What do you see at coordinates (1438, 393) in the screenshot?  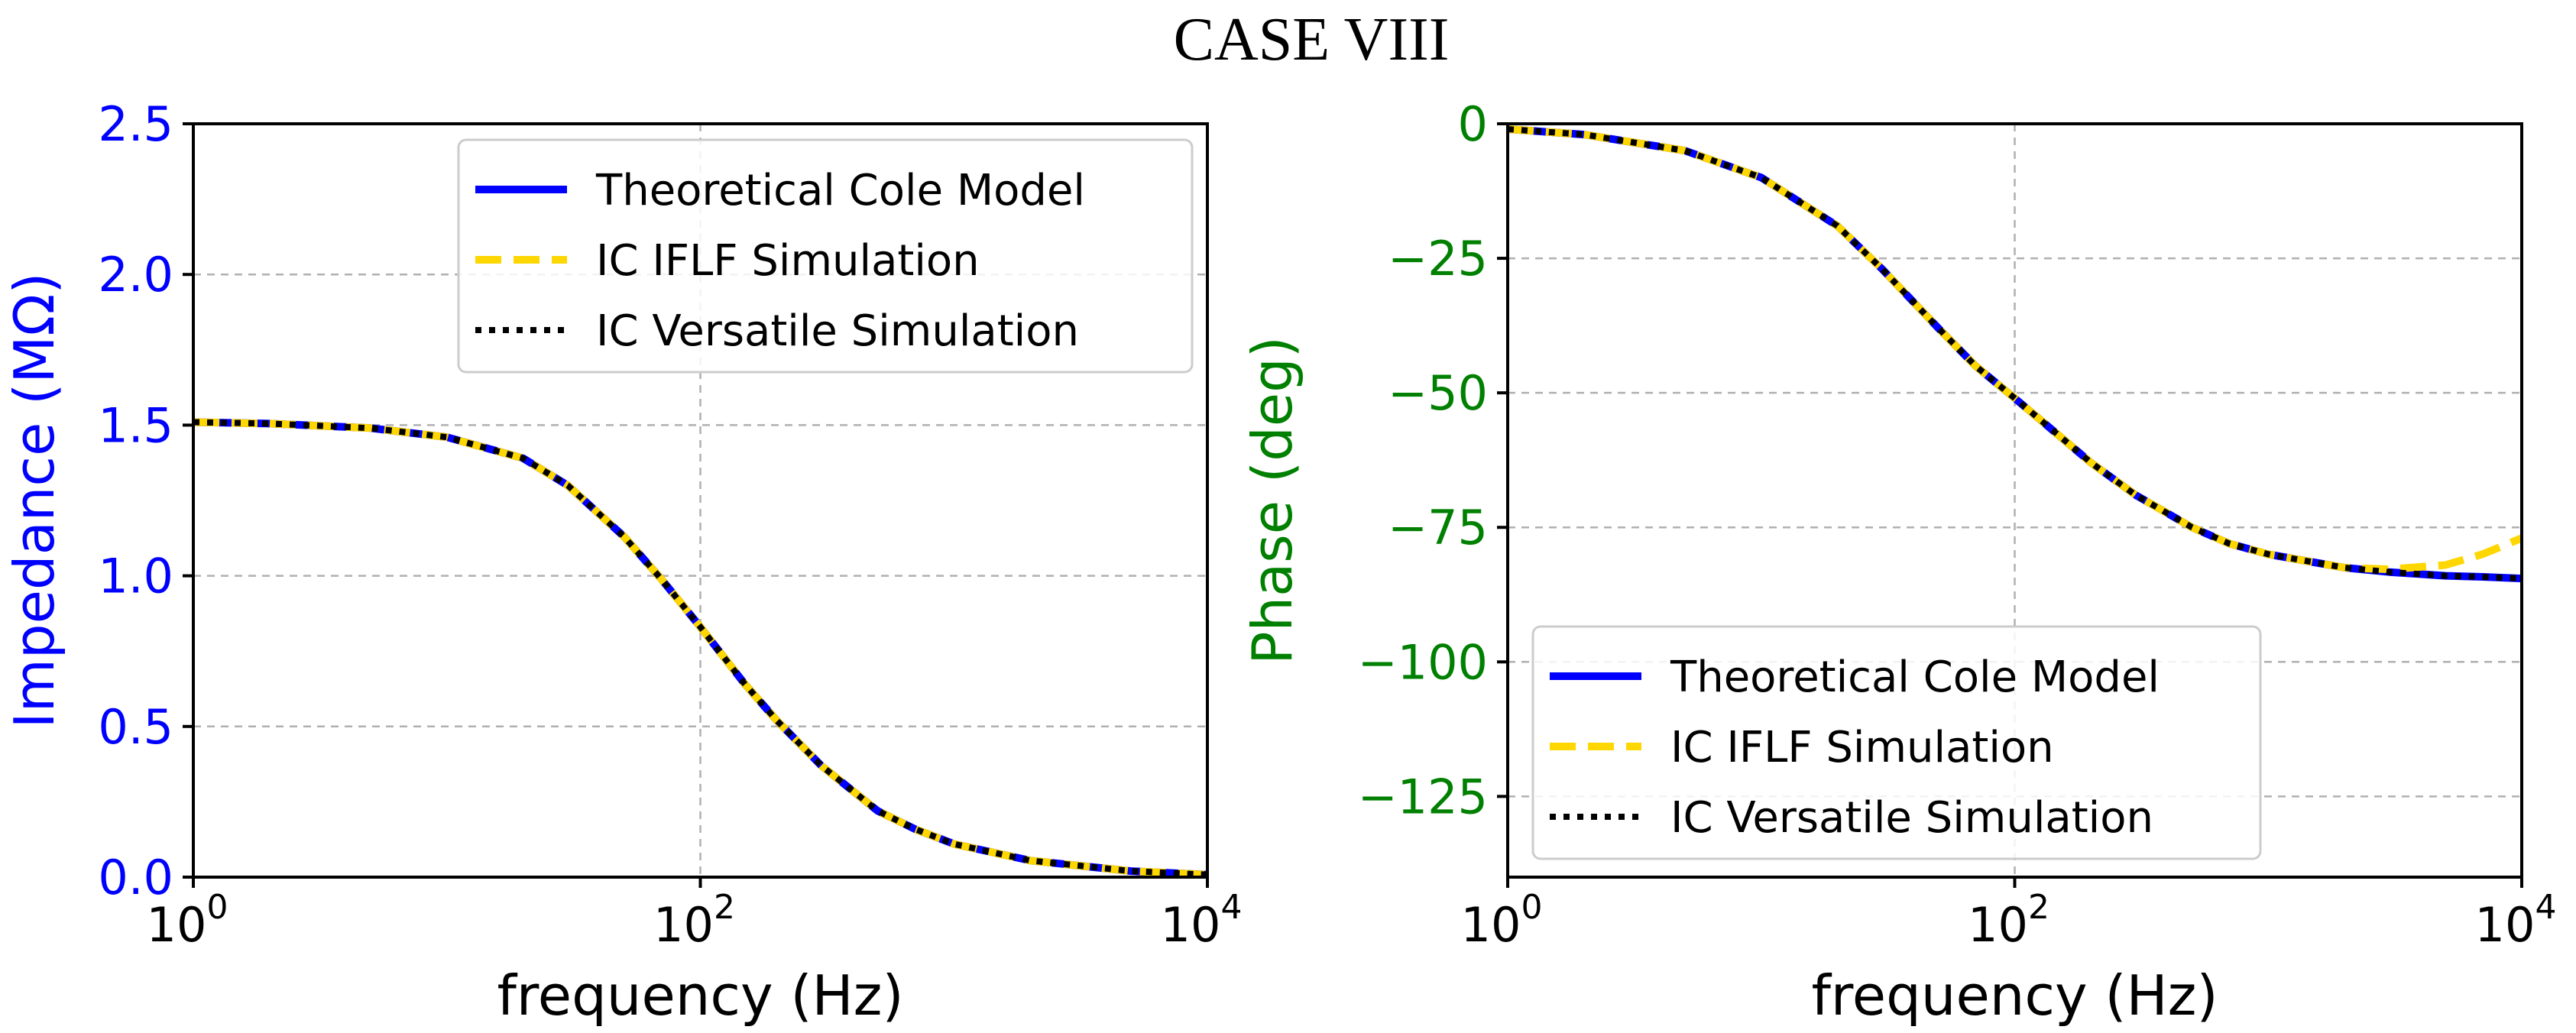 I see `y-tick-label: −50` at bounding box center [1438, 393].